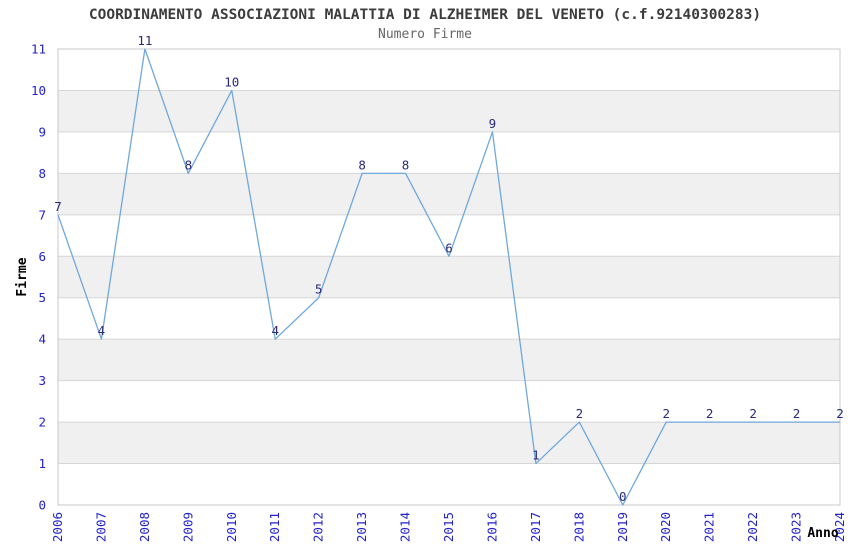  I want to click on chart-subtitle: Numero Firme, so click(425, 34).